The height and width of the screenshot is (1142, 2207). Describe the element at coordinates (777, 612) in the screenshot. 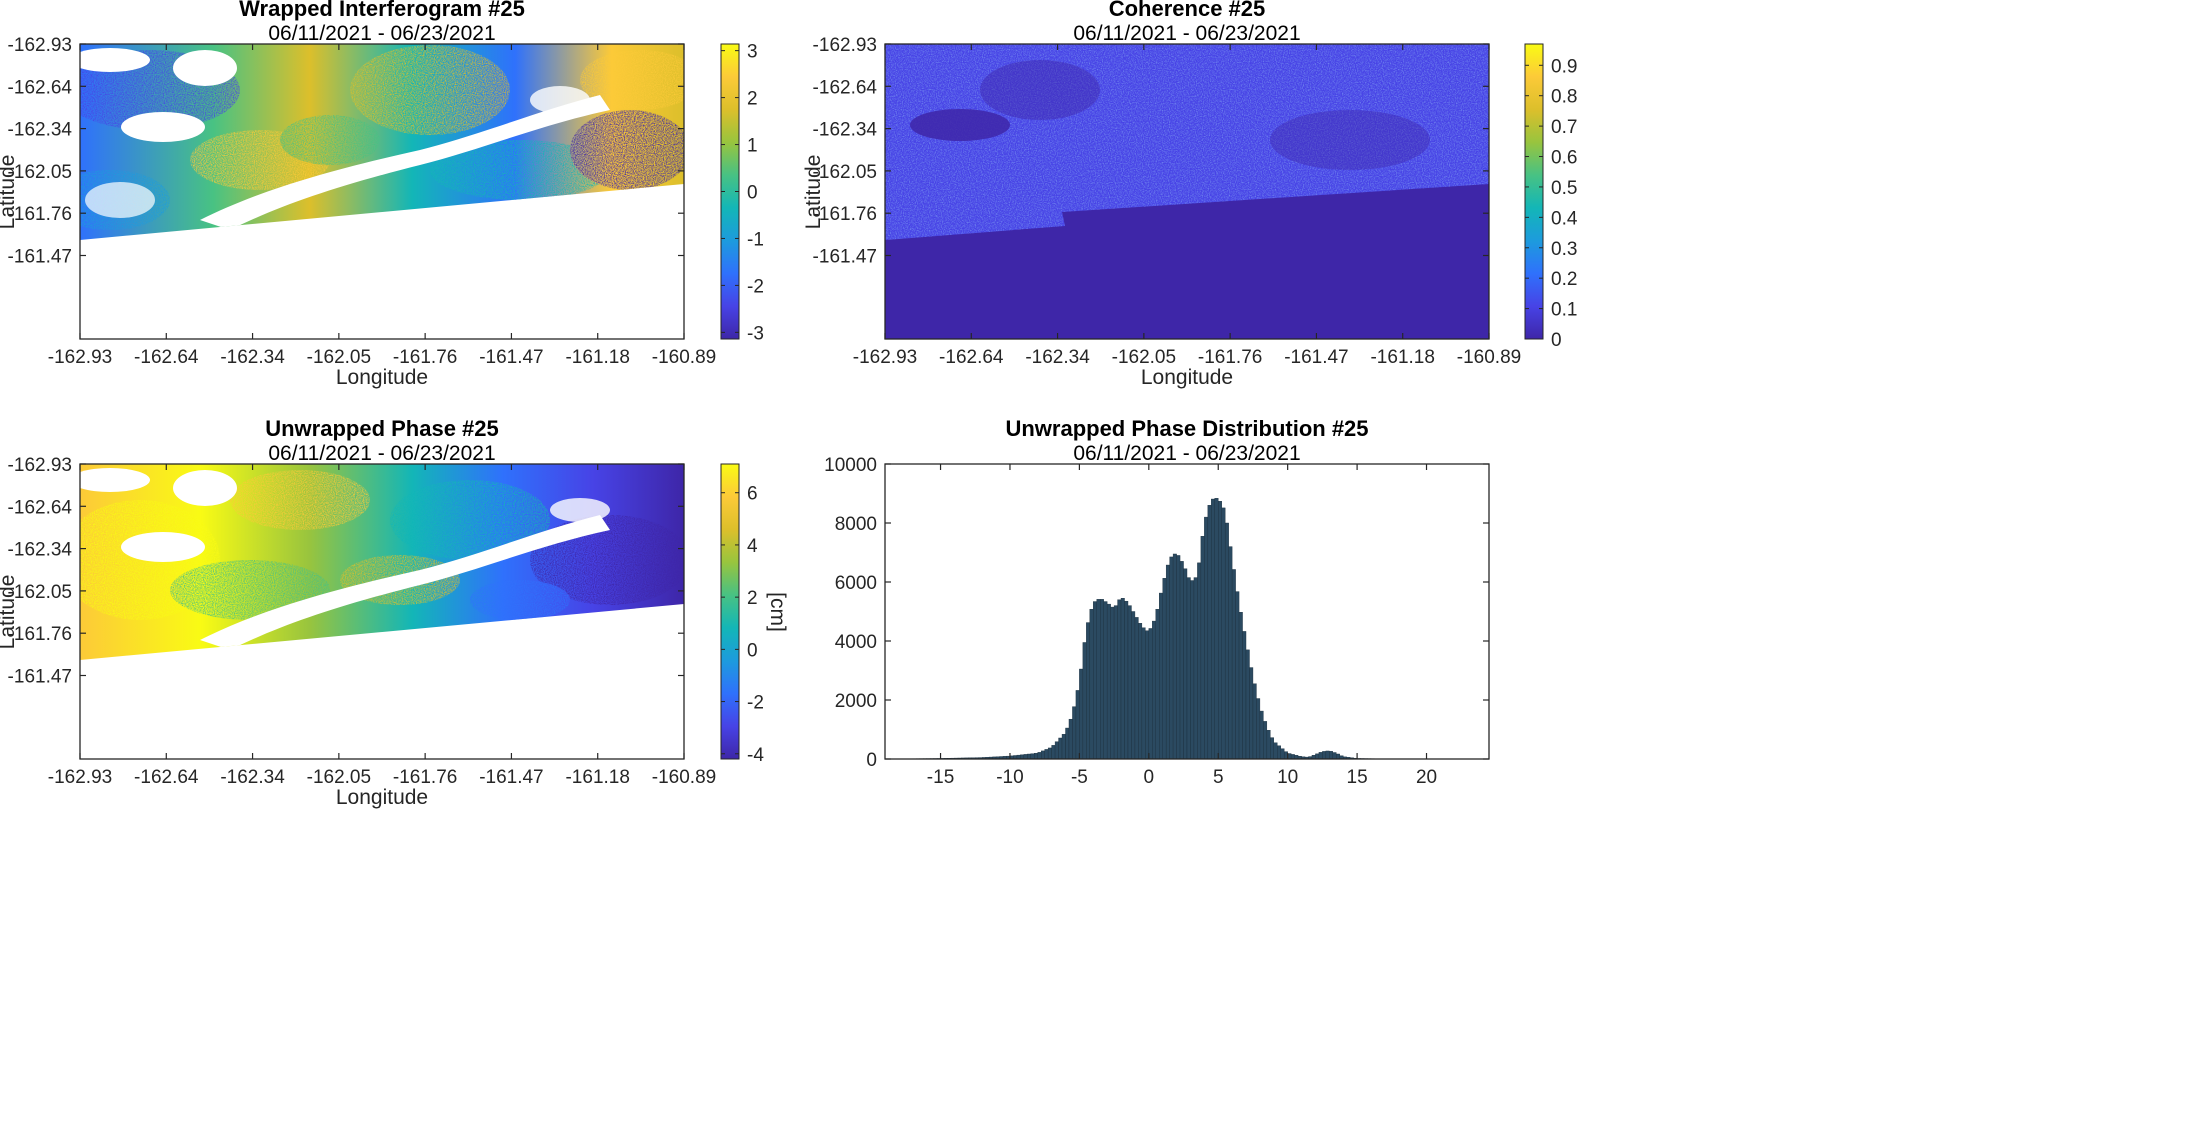

I see `unwrapped-colorbar-label: [cm]` at that location.